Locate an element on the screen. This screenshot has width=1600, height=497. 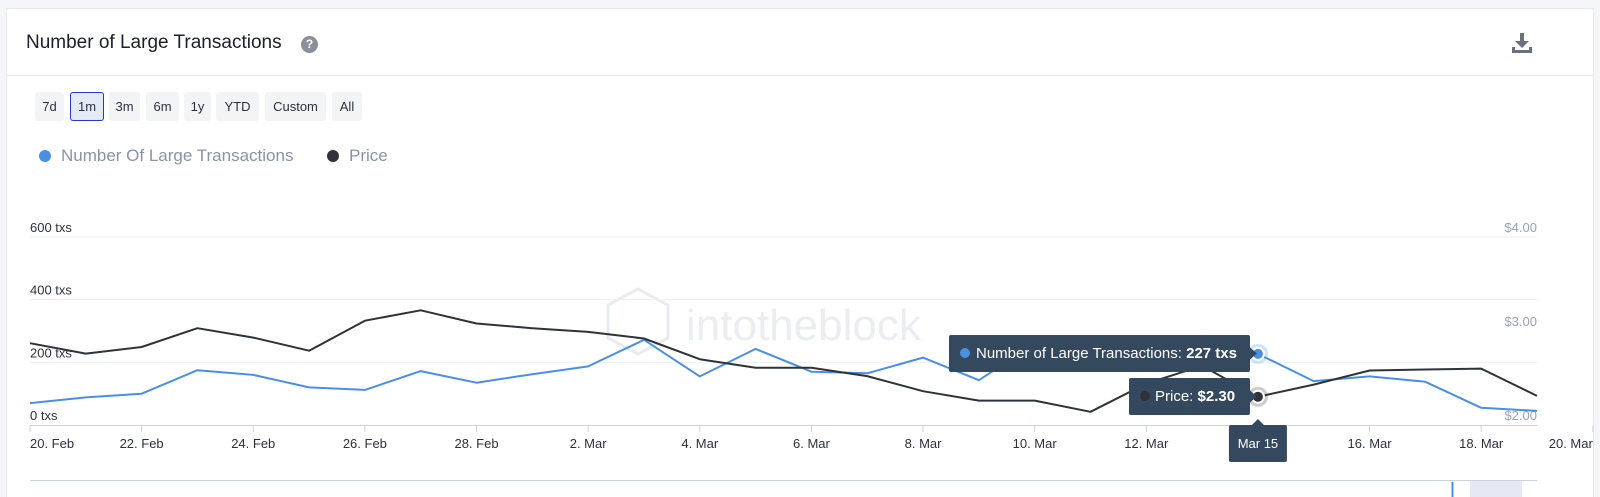
range-button-custom: Custom is located at coordinates (295, 106).